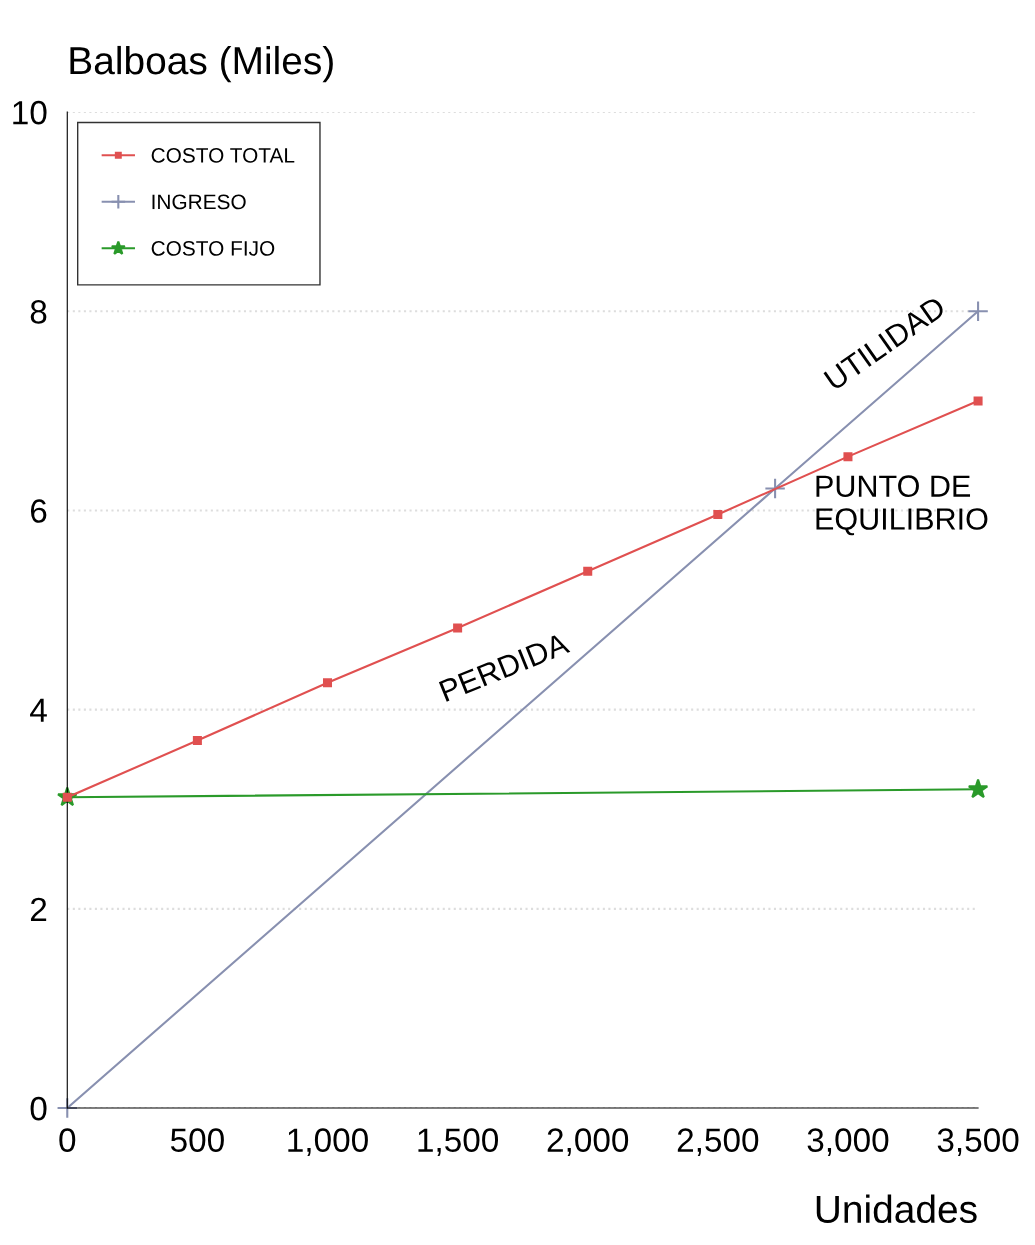 The image size is (1035, 1245). What do you see at coordinates (458, 1142) in the screenshot?
I see `x-tick-label: 1,500` at bounding box center [458, 1142].